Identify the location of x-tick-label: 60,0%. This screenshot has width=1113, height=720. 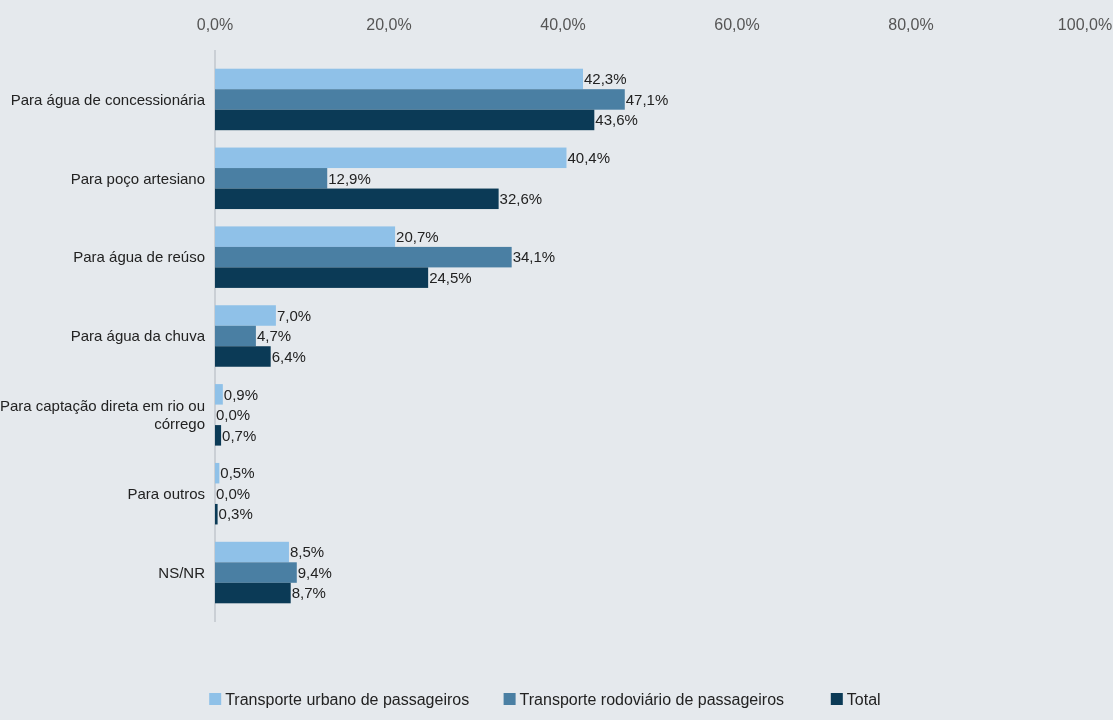
(737, 24).